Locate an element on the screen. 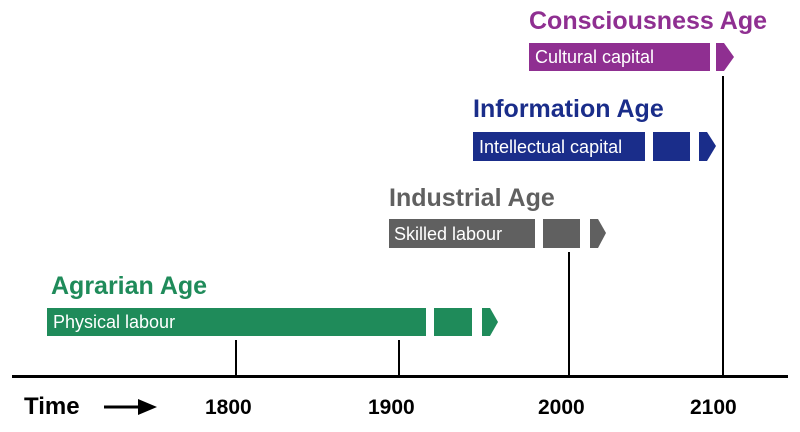  industrial-capital-label: Skilled labour is located at coordinates (448, 234).